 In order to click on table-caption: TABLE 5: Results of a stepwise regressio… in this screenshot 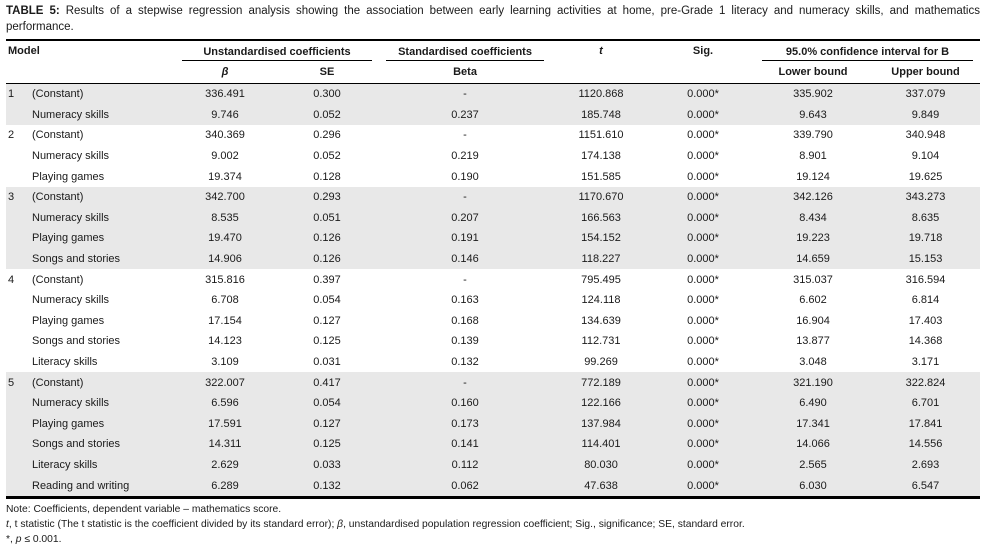, I will do `click(493, 22)`.